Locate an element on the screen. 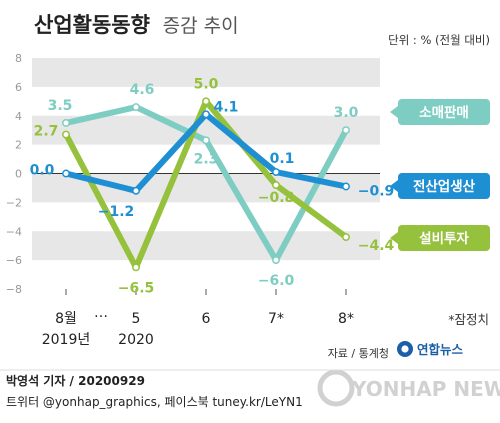 Image resolution: width=500 pixels, height=423 pixels. data-label-investment: 5.0 is located at coordinates (206, 84).